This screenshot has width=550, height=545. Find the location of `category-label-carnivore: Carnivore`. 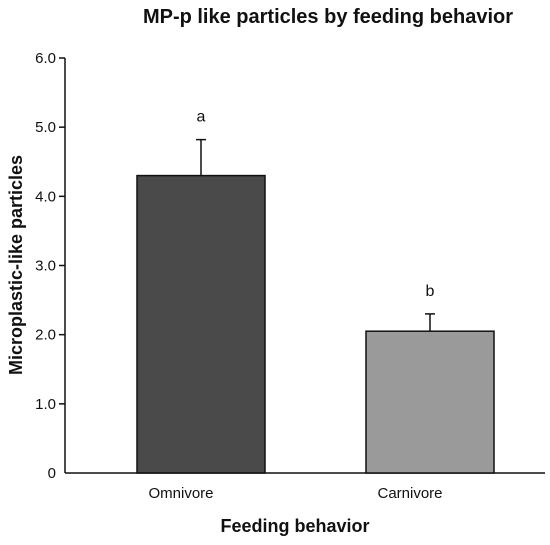

category-label-carnivore: Carnivore is located at coordinates (409, 493).